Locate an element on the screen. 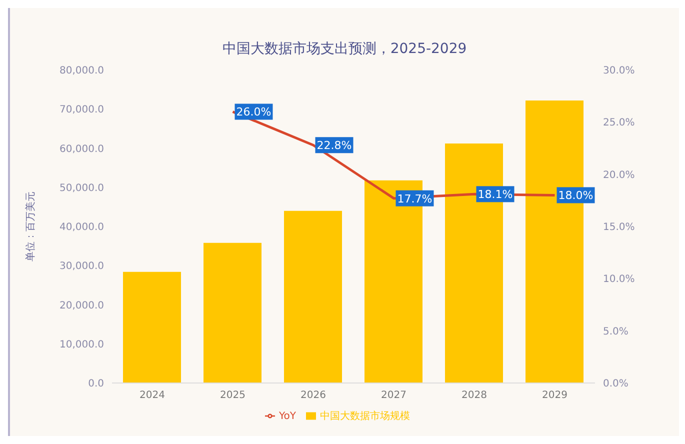 This screenshot has width=685, height=444. y2-tick-label: 5.0% is located at coordinates (615, 332).